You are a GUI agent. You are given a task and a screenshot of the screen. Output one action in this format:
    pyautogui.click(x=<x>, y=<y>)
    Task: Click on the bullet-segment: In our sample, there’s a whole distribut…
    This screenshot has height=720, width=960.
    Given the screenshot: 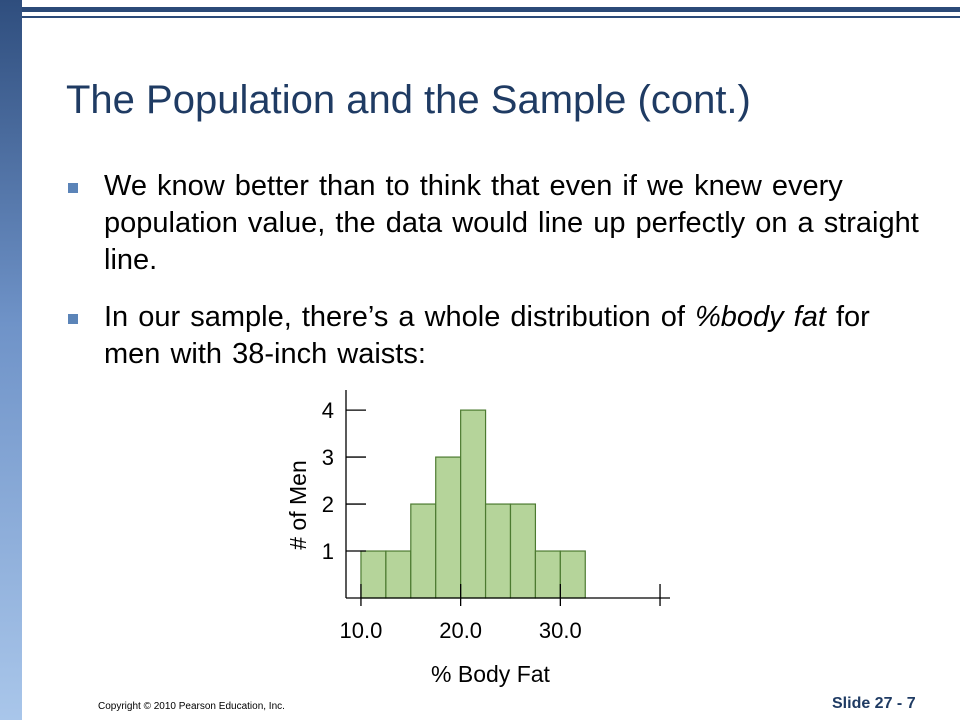 What is the action you would take?
    pyautogui.click(x=399, y=317)
    